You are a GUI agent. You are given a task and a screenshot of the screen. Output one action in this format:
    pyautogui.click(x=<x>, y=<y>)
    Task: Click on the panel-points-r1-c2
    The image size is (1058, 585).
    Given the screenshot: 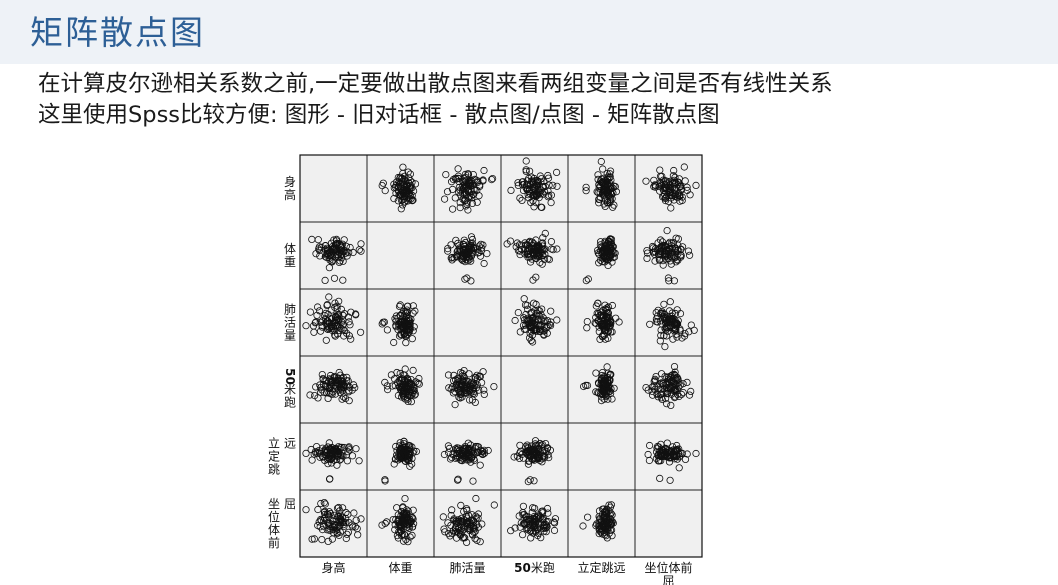 What is the action you would take?
    pyautogui.click(x=399, y=188)
    